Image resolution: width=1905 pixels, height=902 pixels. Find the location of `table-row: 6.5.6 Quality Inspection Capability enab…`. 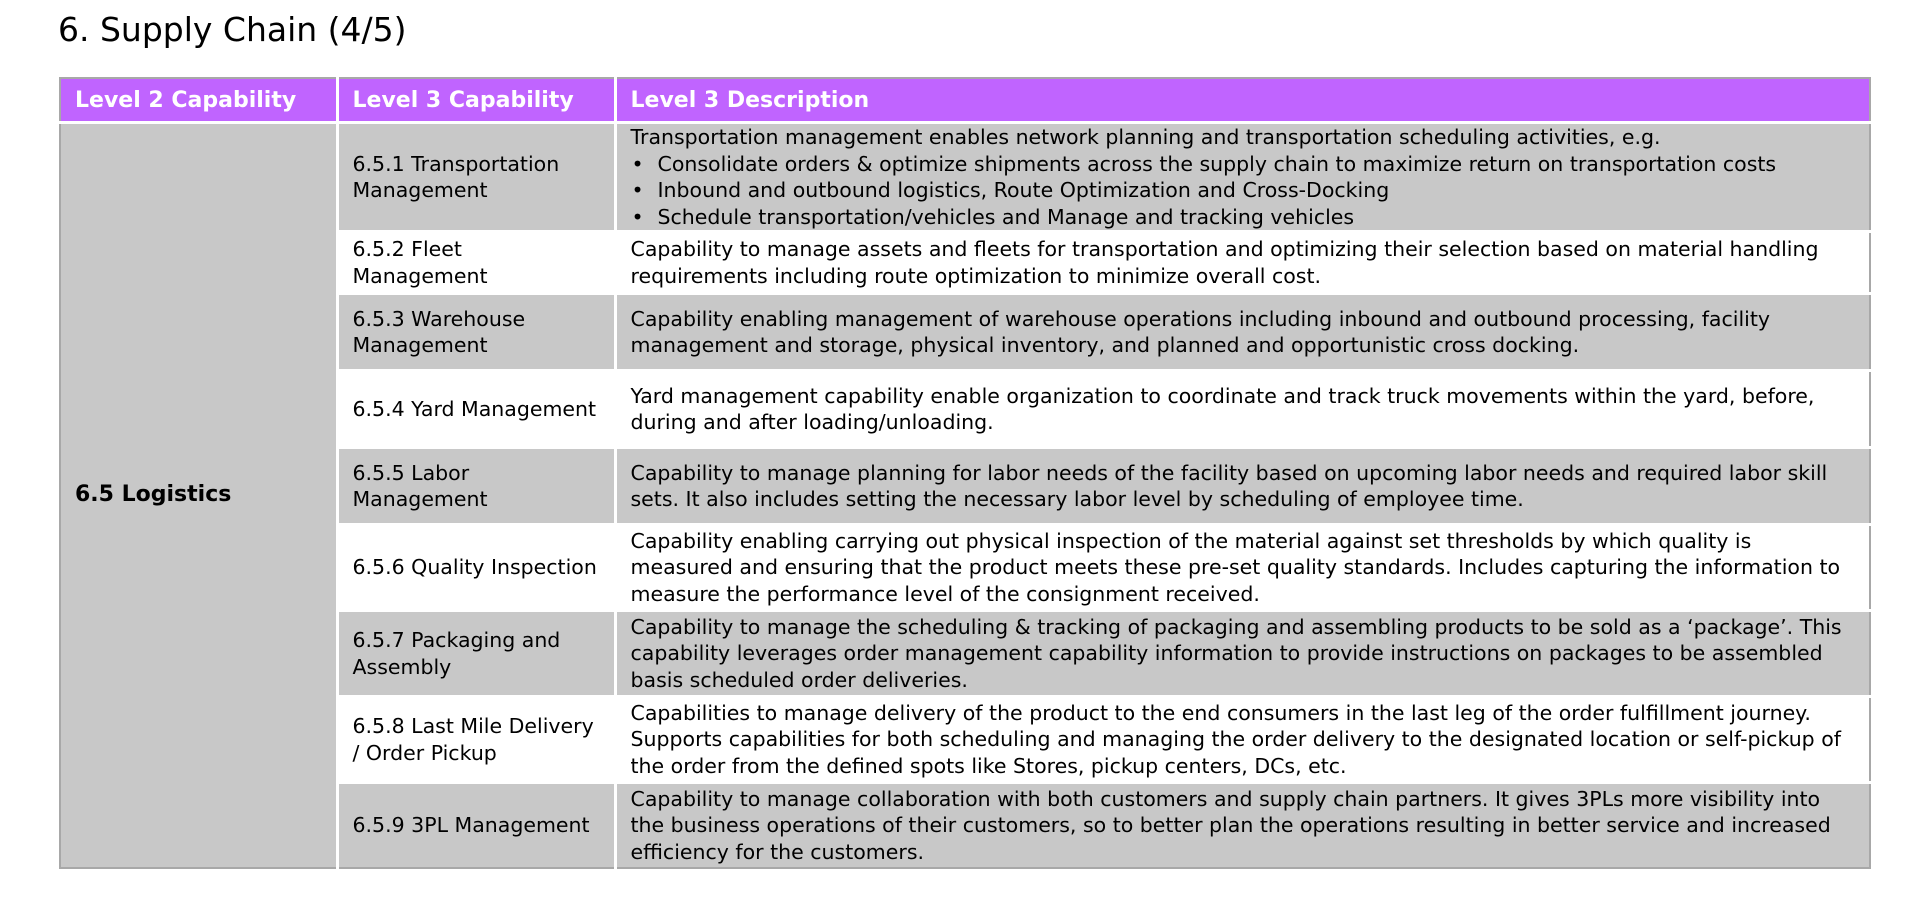

table-row: 6.5.6 Quality Inspection Capability enab… is located at coordinates (965, 568).